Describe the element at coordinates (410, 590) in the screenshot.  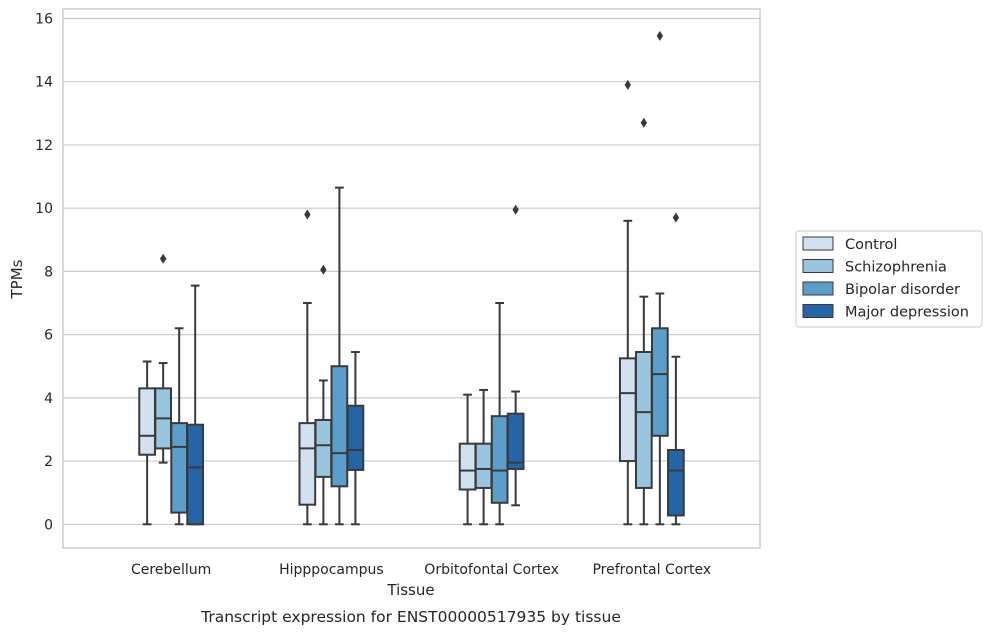
I see `x-axis-label: Tissue` at that location.